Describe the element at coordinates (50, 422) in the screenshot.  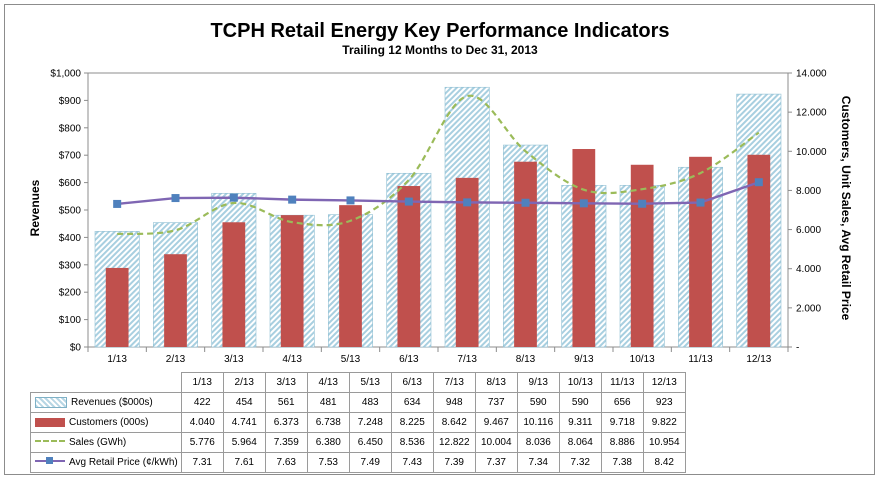
I see `customers-legend-key` at that location.